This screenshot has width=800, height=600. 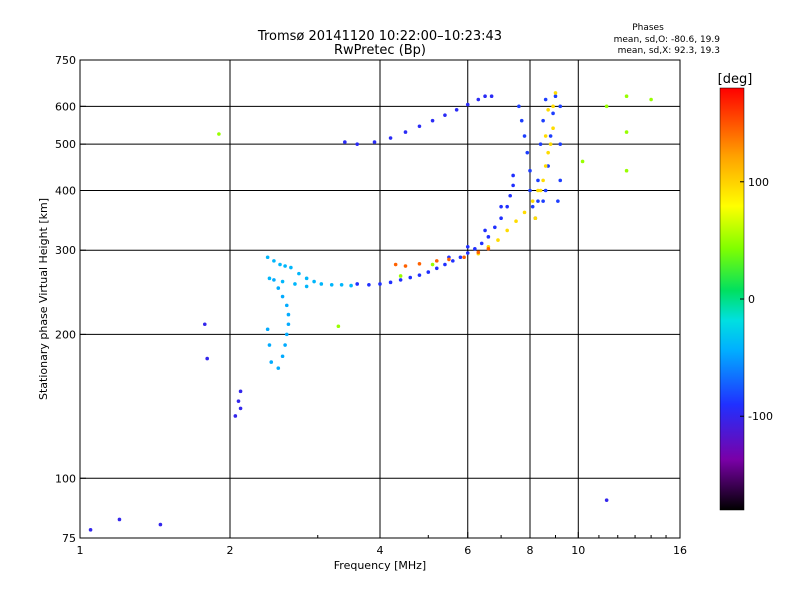 I want to click on x-axis-label: Frequency [MHz], so click(x=380, y=565).